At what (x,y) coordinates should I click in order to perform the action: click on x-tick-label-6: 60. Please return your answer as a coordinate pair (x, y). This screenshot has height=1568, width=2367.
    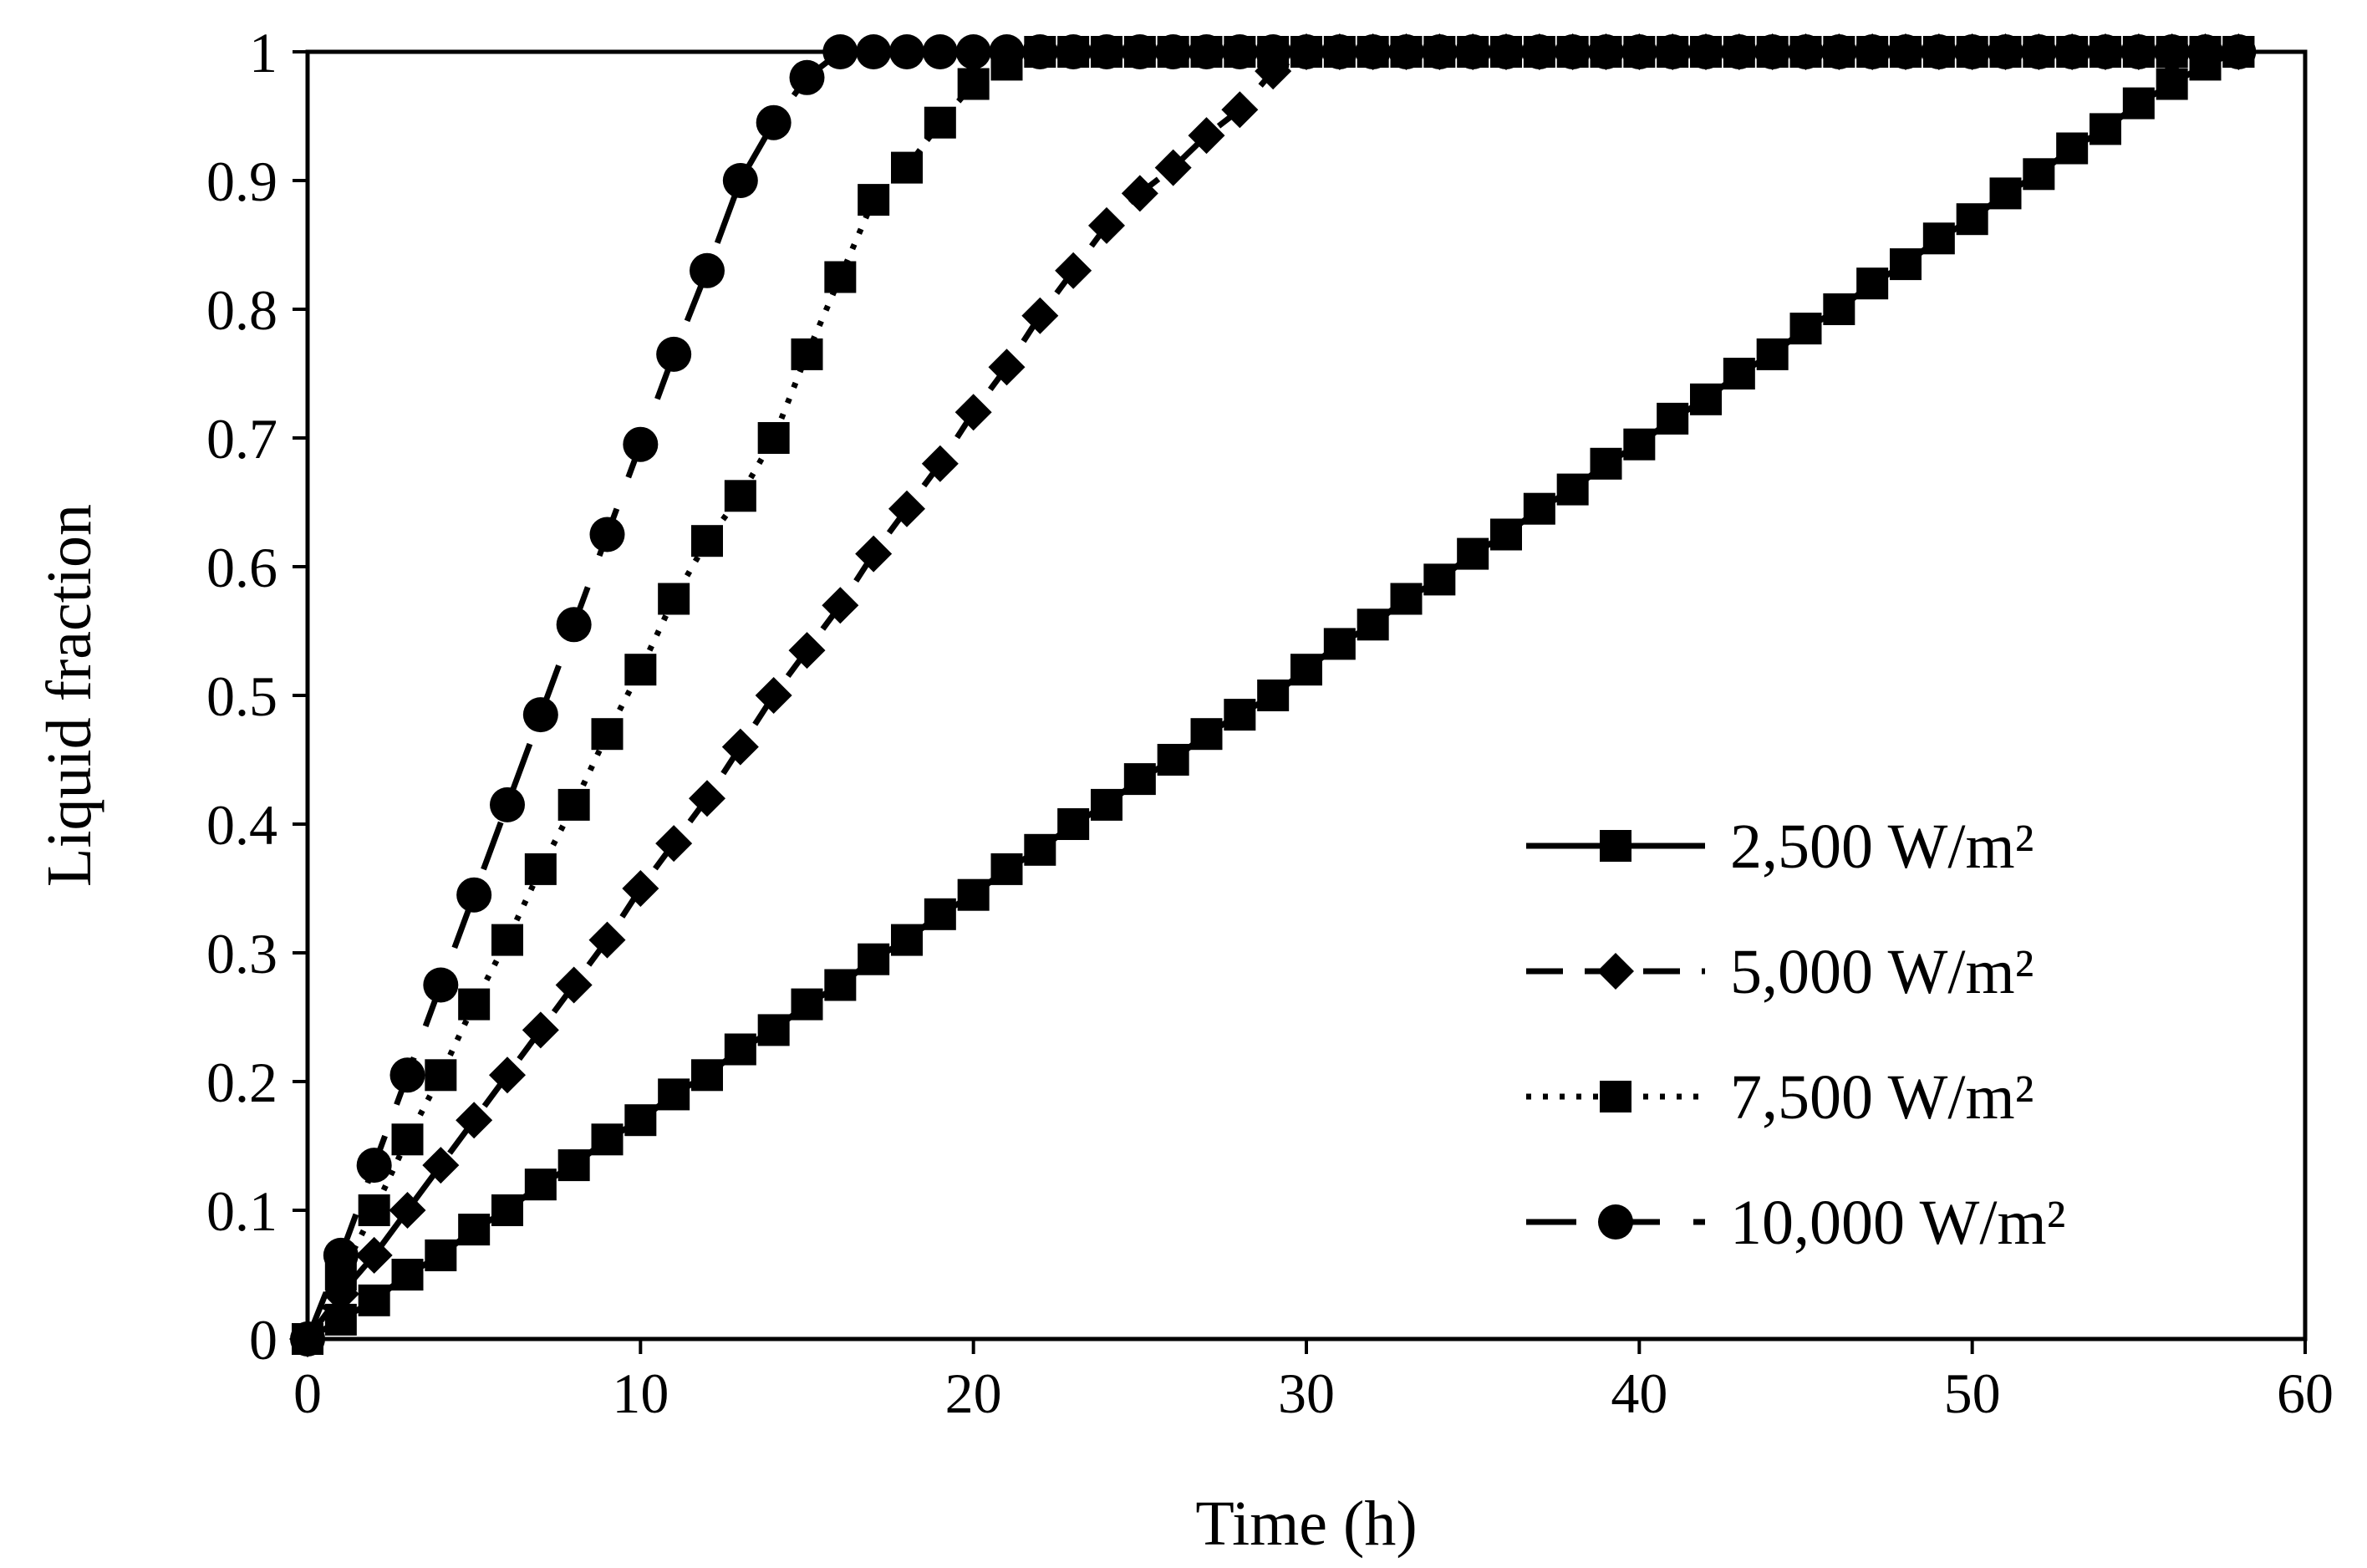
    Looking at the image, I should click on (2305, 1393).